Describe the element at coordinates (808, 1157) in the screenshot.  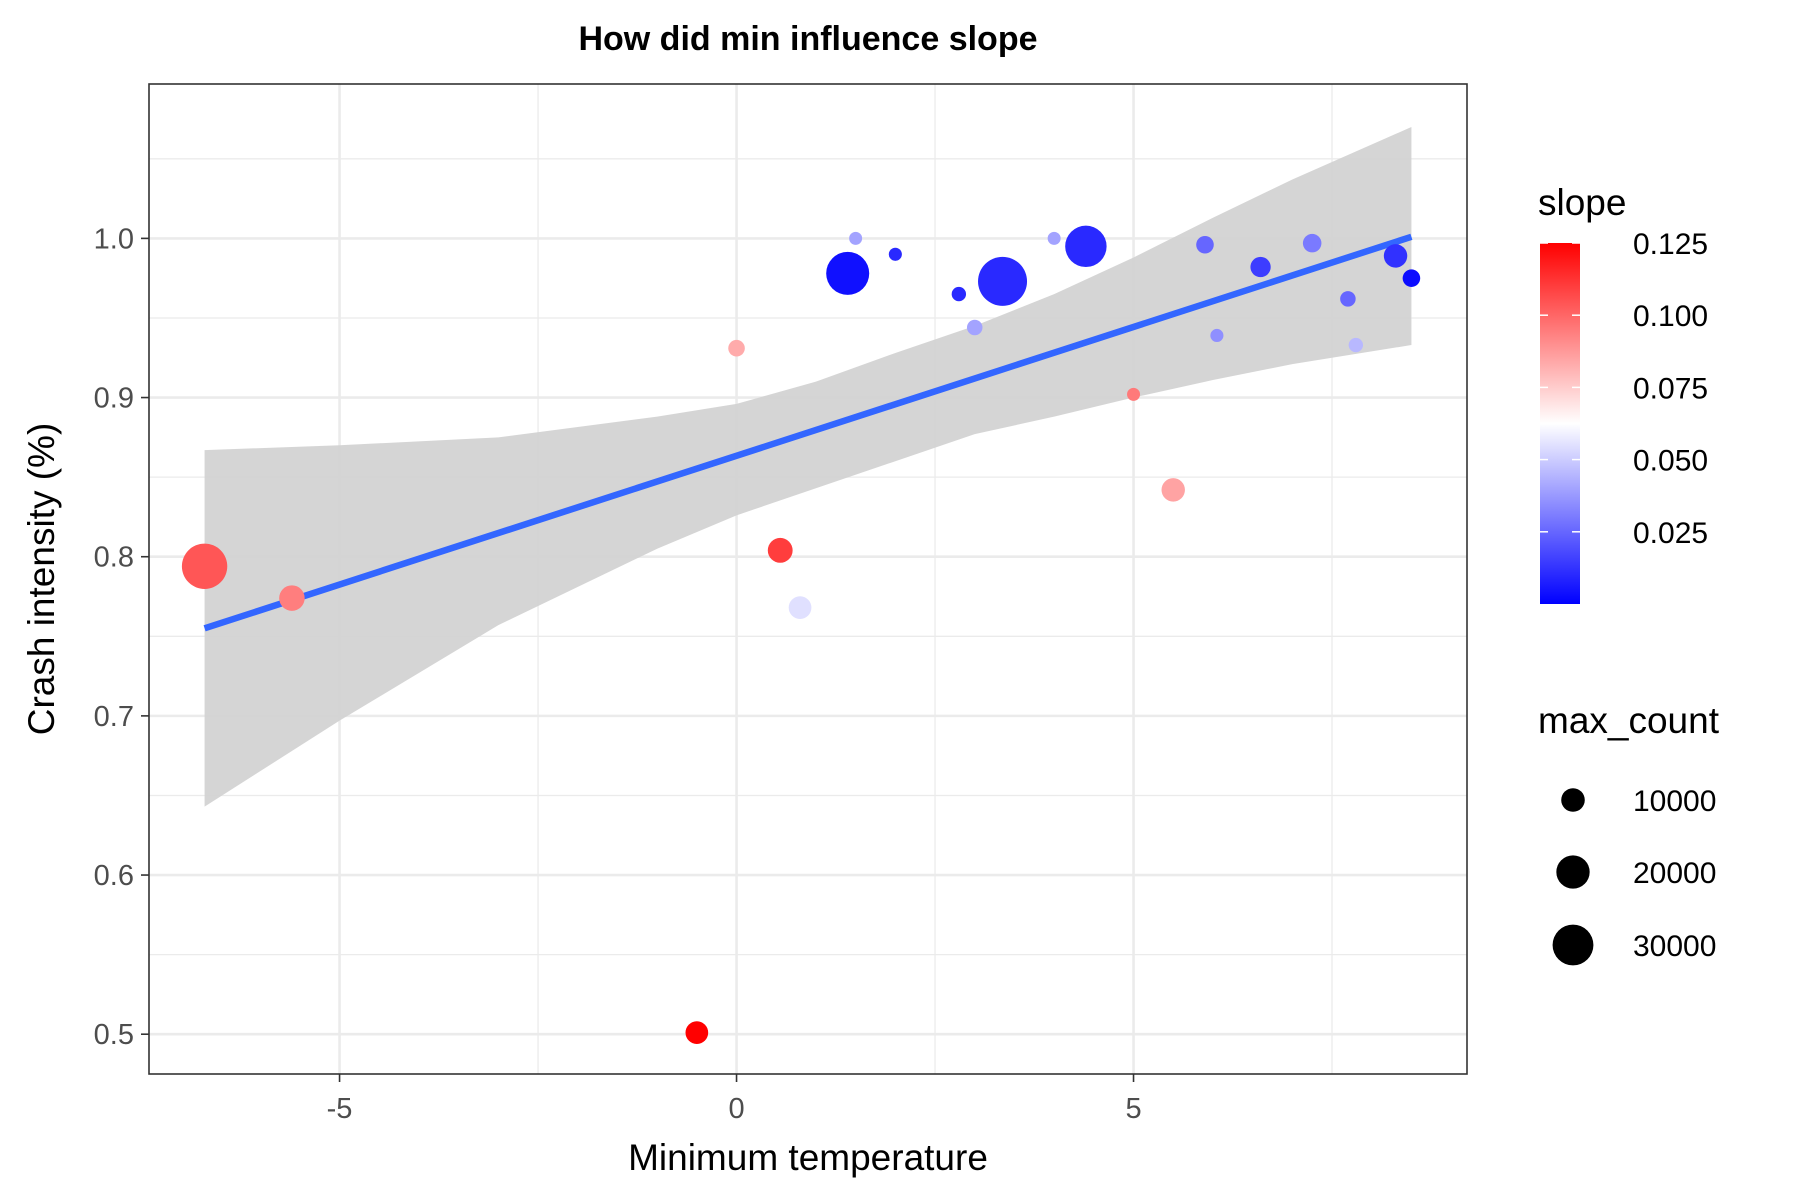
I see `x-axis-title: Minimum temperature` at that location.